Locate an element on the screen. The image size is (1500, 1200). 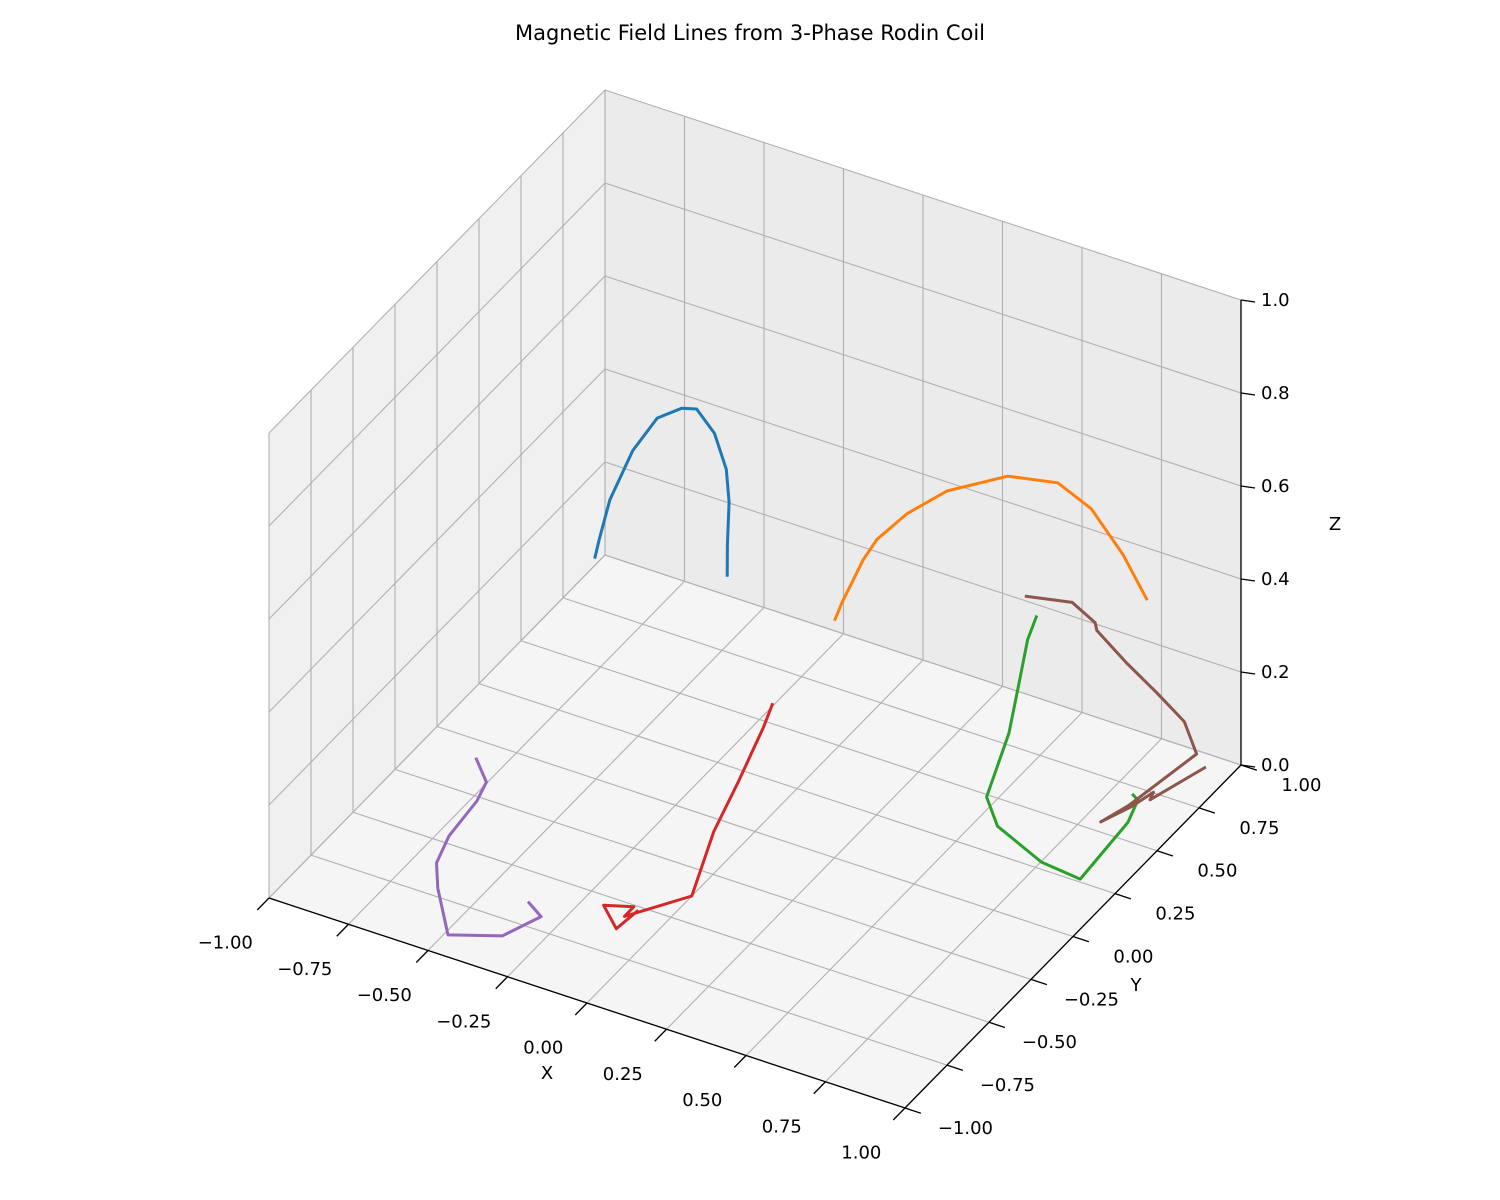
y-tick-label: 0.25 is located at coordinates (1175, 914).